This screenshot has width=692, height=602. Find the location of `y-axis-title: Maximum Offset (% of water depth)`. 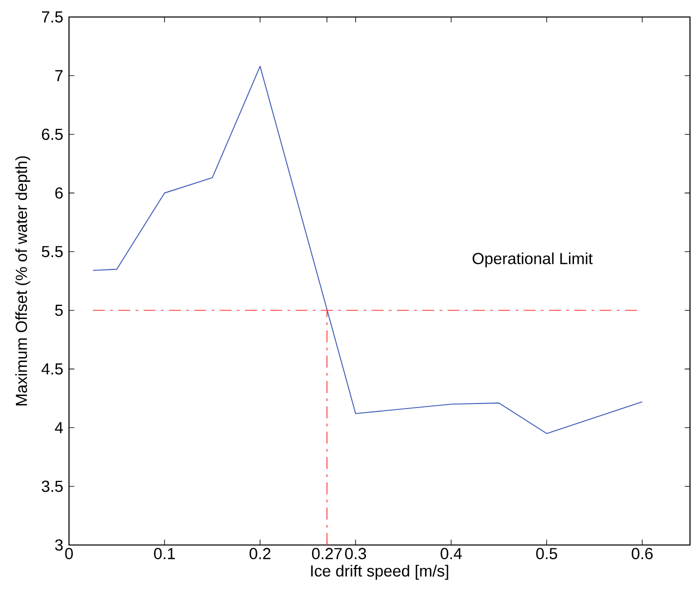

y-axis-title: Maximum Offset (% of water depth) is located at coordinates (22, 281).